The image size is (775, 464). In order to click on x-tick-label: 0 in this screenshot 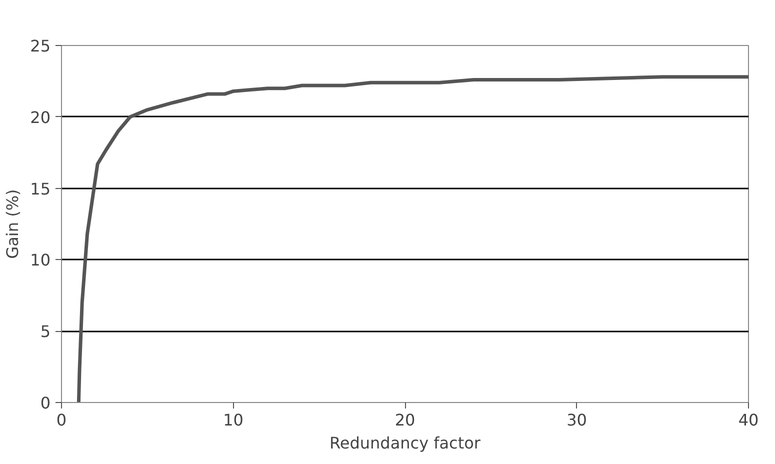, I will do `click(61, 420)`.